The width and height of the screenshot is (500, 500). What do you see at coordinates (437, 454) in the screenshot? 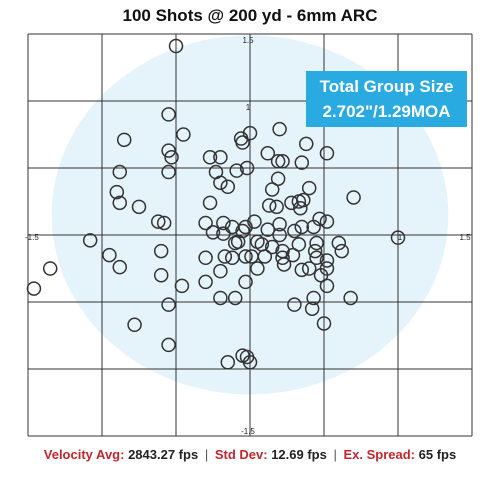
I see `ex-spread-value: 65 fps` at bounding box center [437, 454].